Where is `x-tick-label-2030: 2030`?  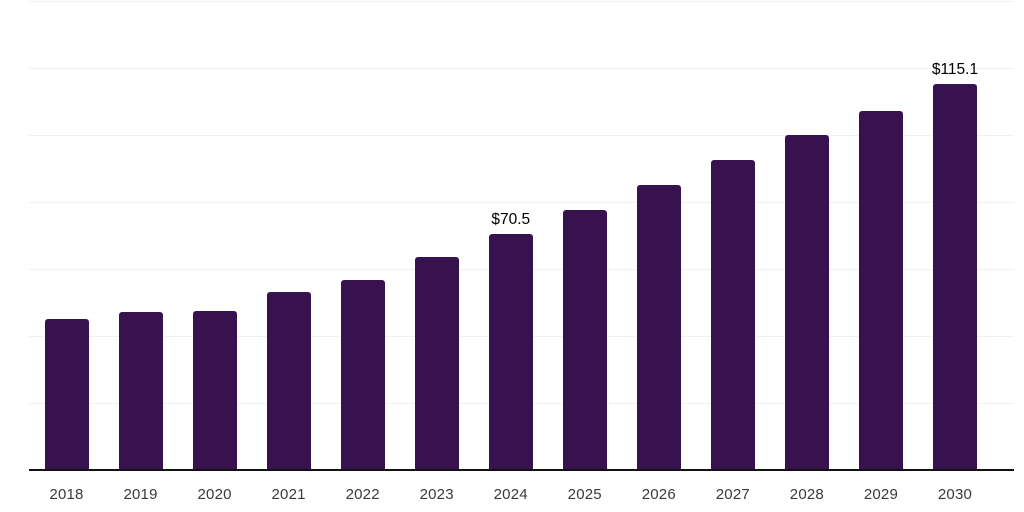 x-tick-label-2030: 2030 is located at coordinates (955, 494).